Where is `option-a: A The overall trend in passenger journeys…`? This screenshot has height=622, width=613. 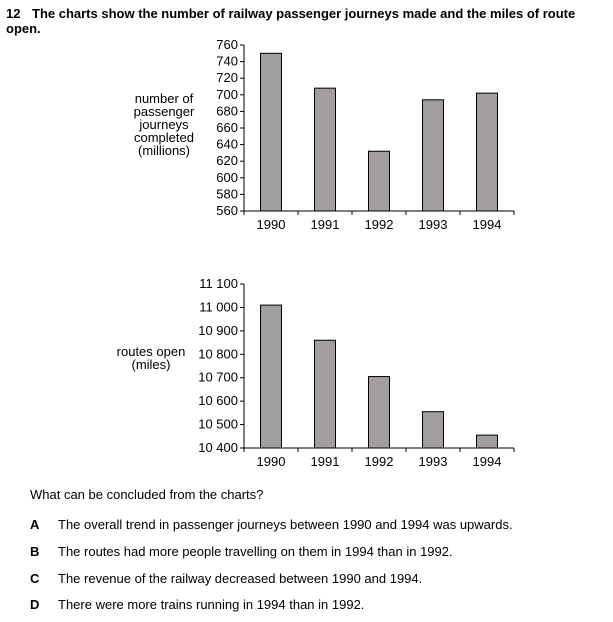
option-a: A The overall trend in passenger journeys… is located at coordinates (271, 524).